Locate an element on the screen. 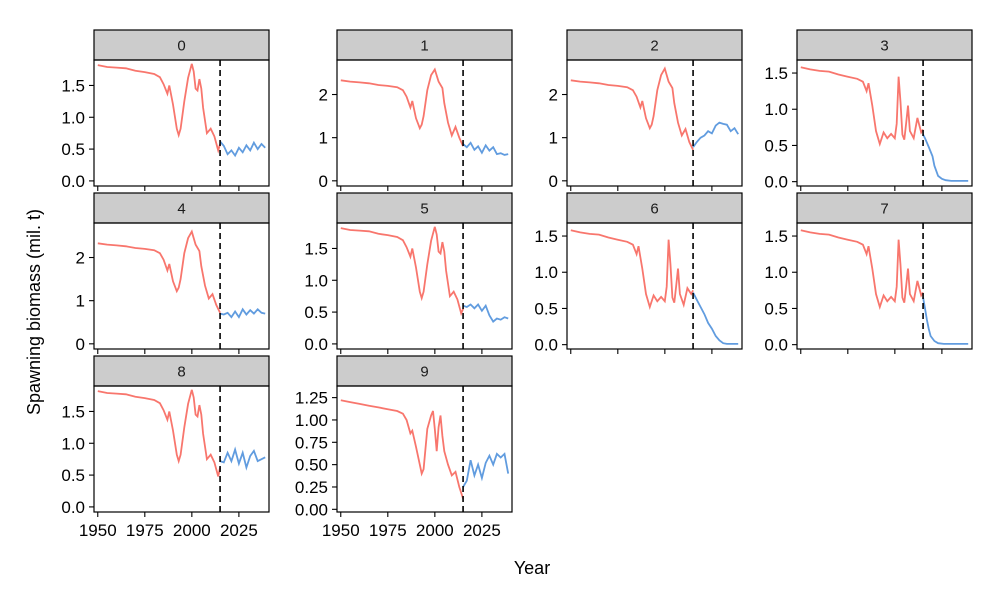 The image size is (1003, 590). panel-strip-label: 2 is located at coordinates (654, 46).